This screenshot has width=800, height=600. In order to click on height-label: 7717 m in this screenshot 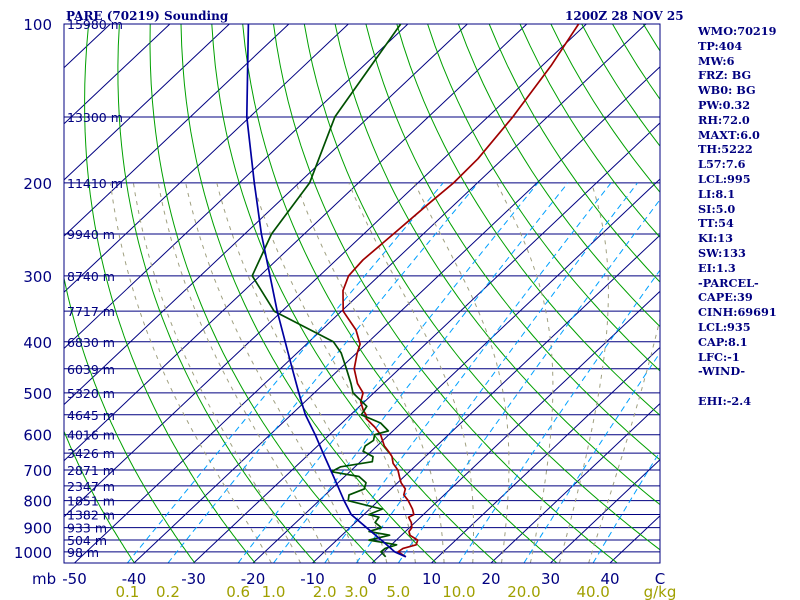, I will do `click(91, 311)`.